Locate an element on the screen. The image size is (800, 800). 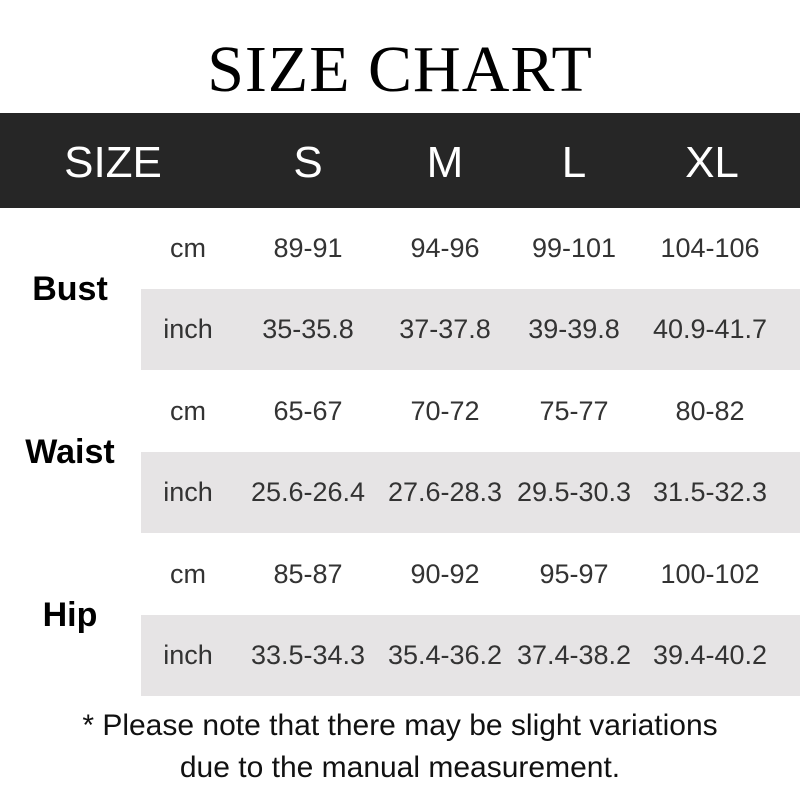
table-cell: 31.5-32.3 is located at coordinates (710, 492).